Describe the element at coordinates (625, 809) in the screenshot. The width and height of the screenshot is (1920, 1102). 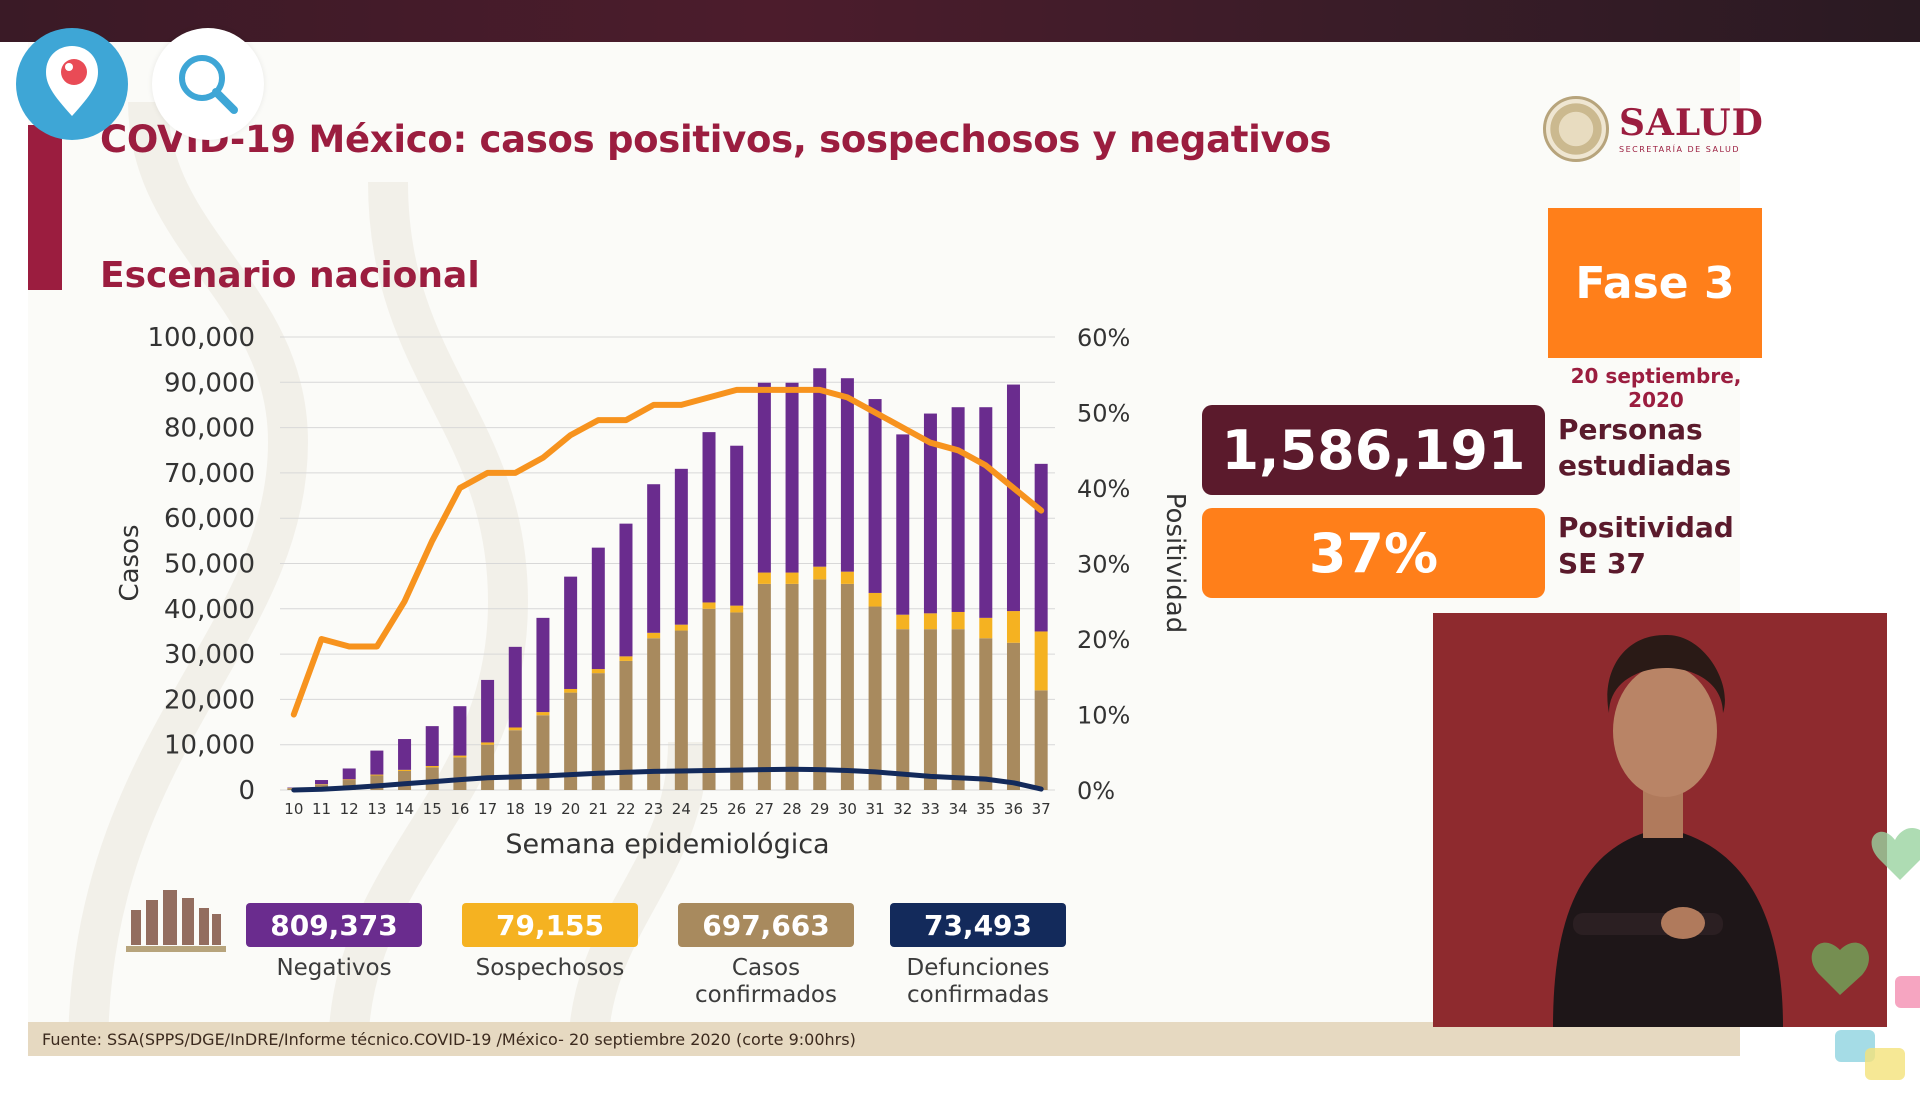
I see `x-tick-label: 22` at that location.